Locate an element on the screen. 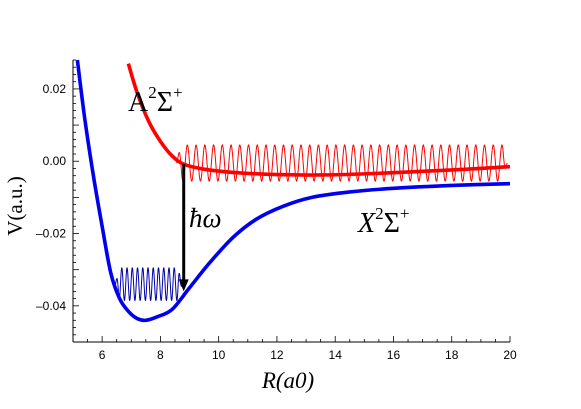  transition-arrow-group is located at coordinates (183, 228).